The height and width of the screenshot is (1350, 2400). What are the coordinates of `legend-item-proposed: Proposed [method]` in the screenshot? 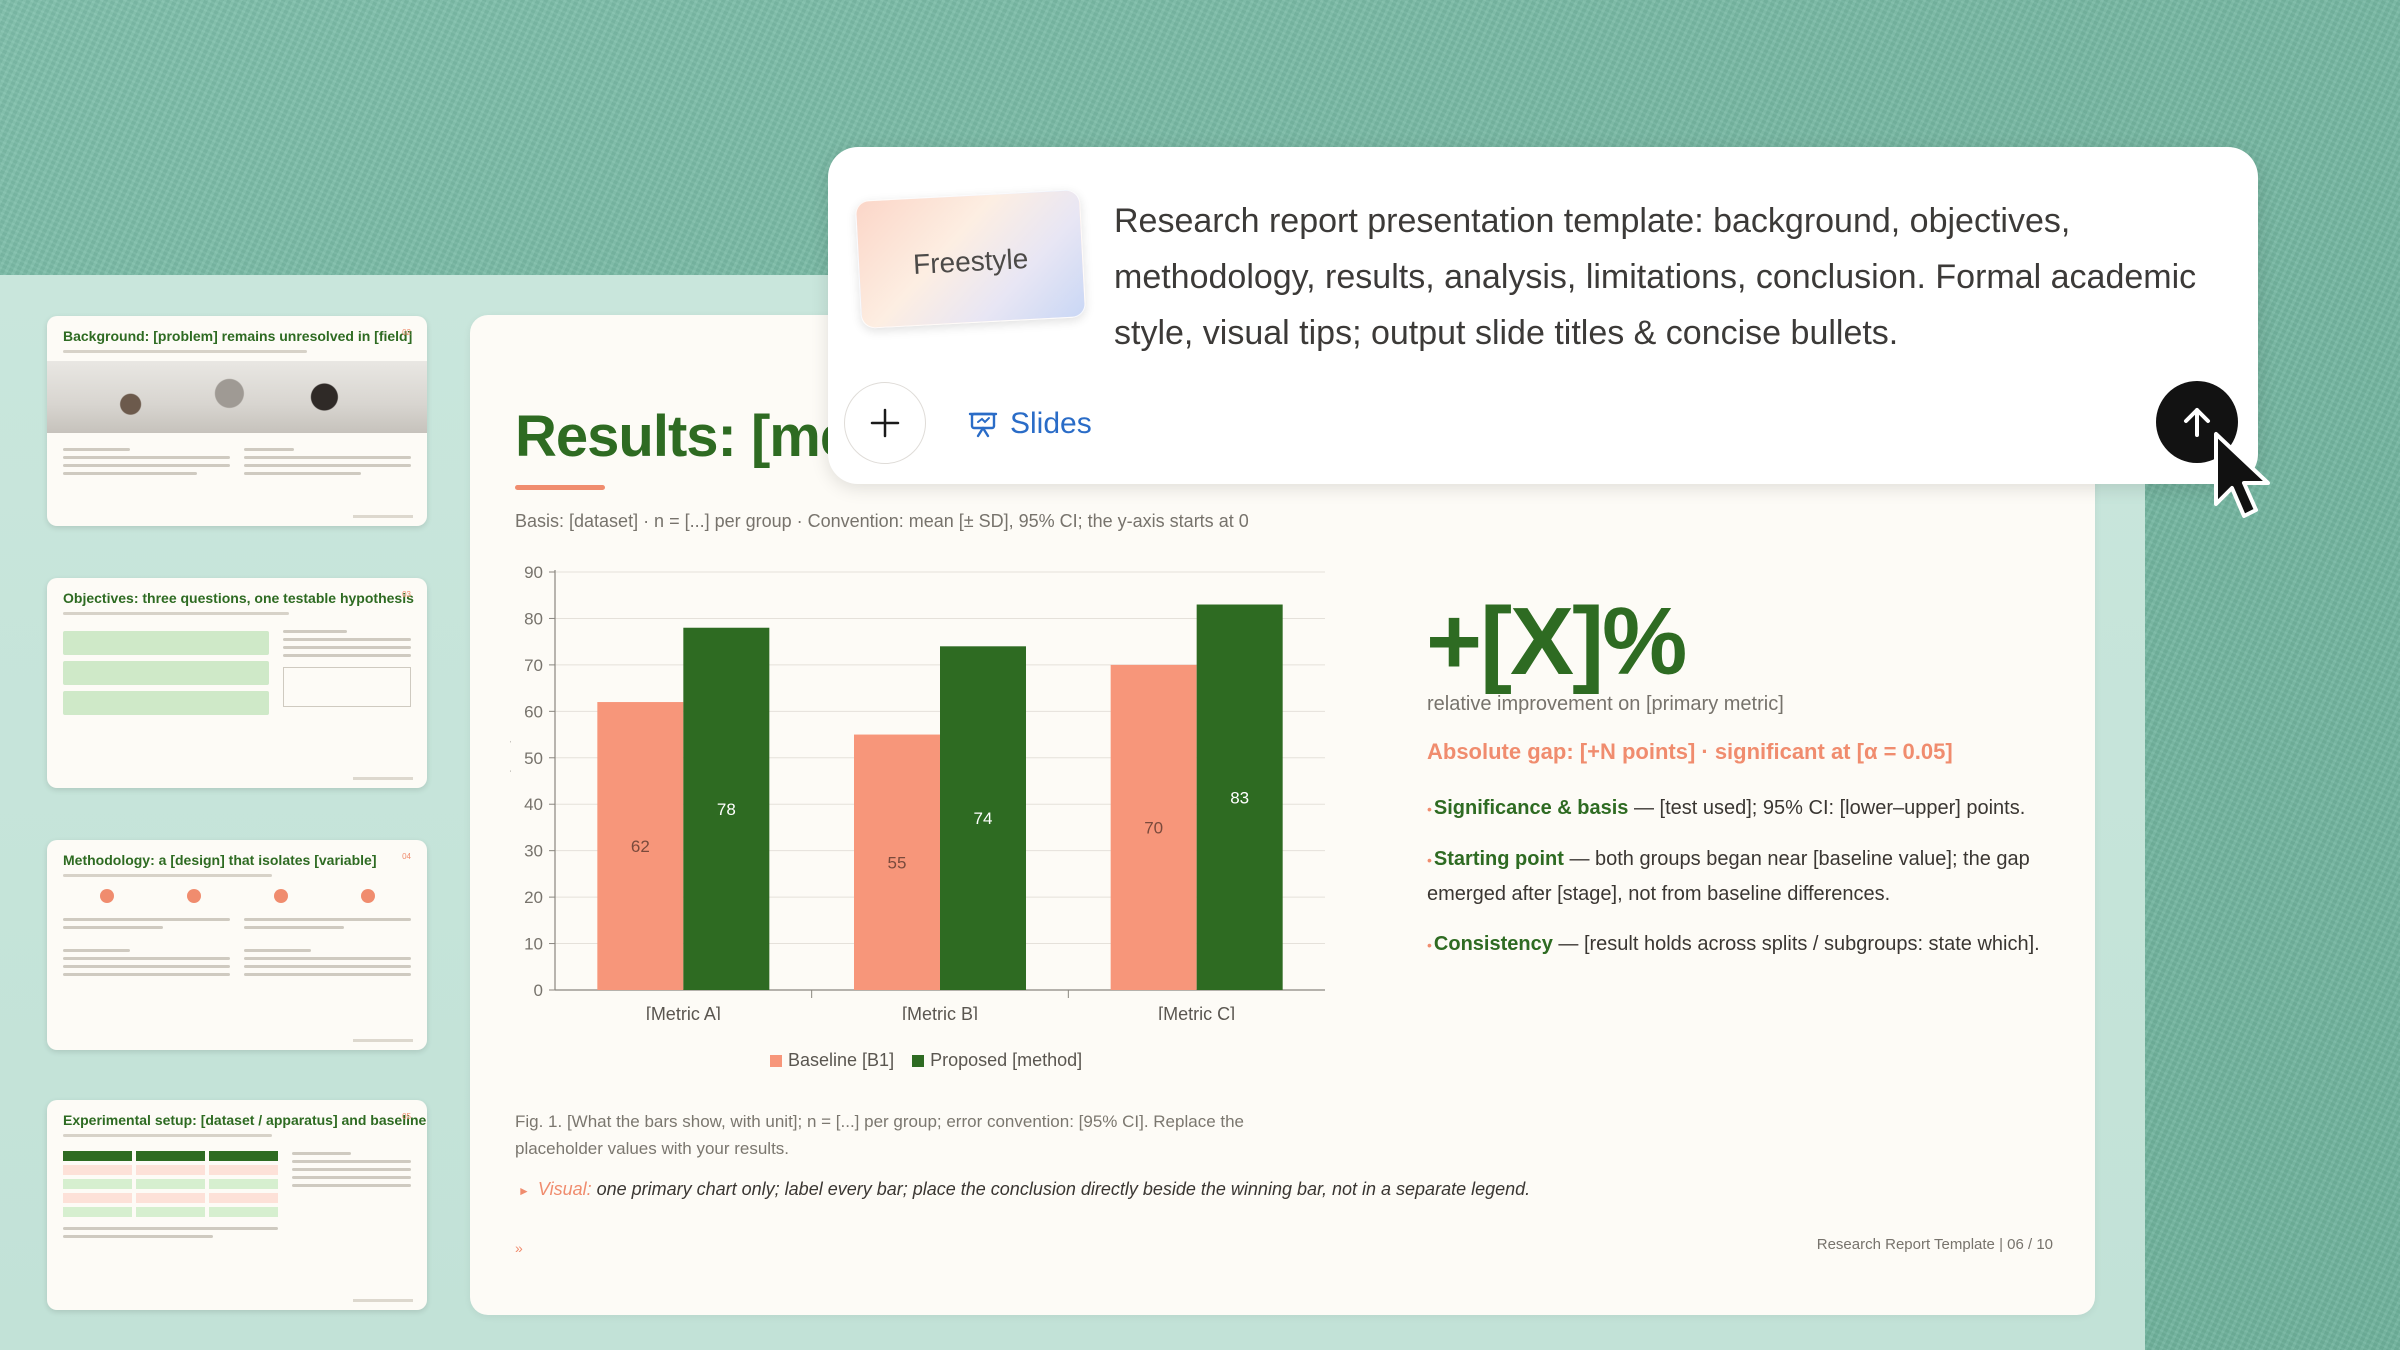 It's located at (997, 1060).